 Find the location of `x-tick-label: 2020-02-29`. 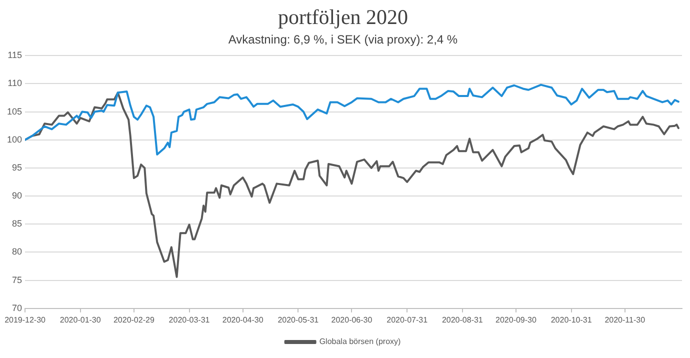

x-tick-label: 2020-02-29 is located at coordinates (134, 319).